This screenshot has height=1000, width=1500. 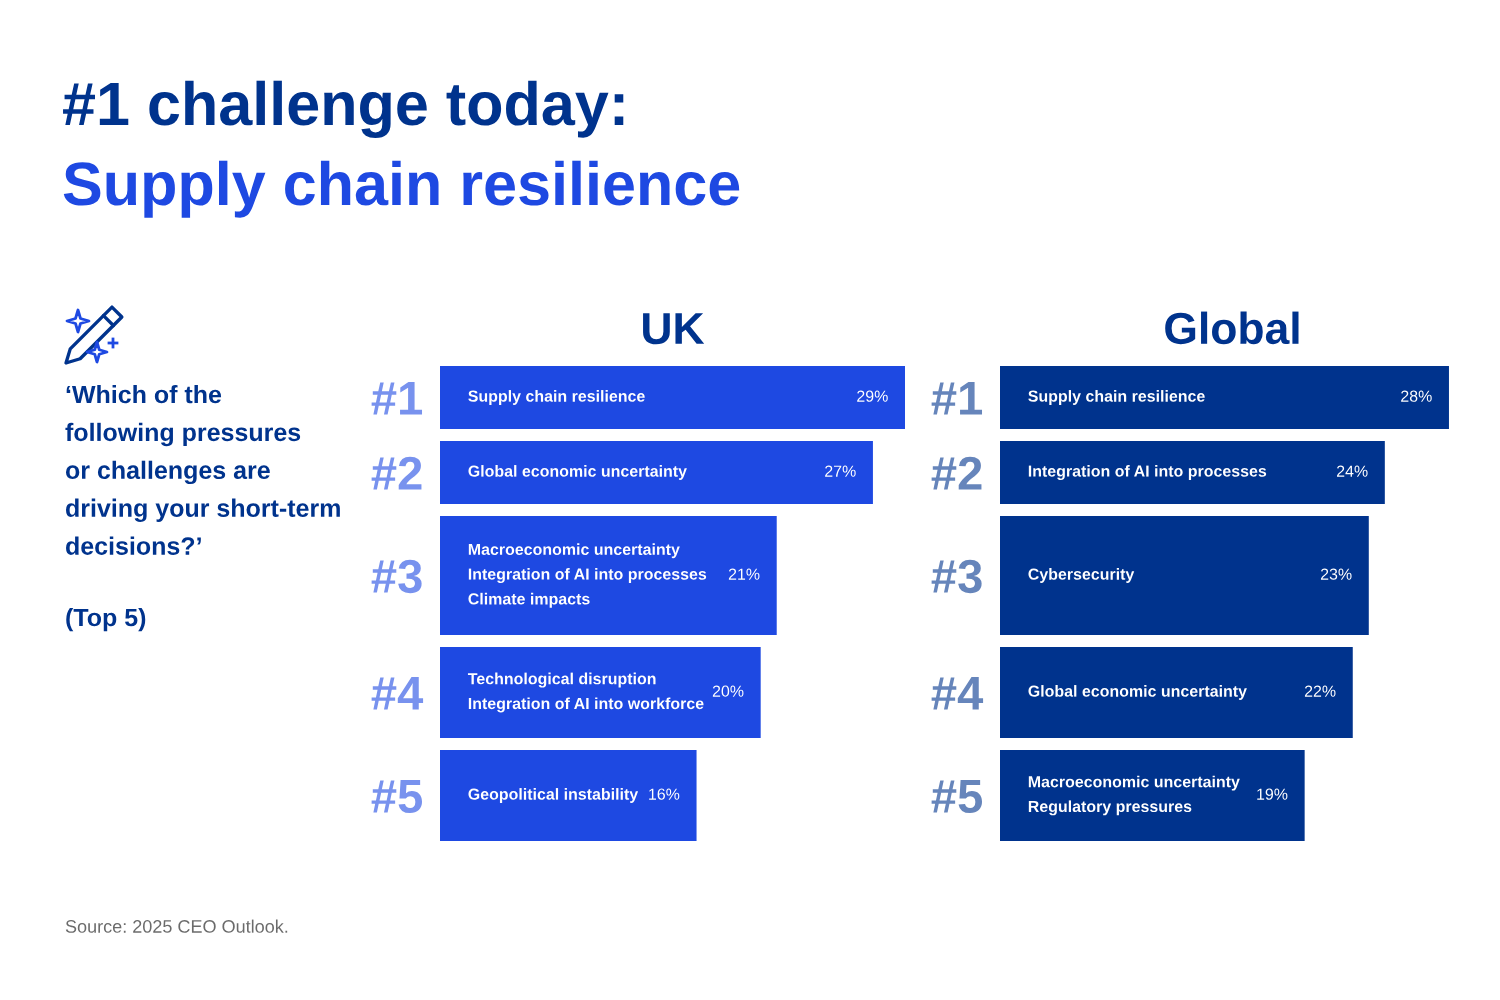 What do you see at coordinates (1352, 471) in the screenshot?
I see `data-label: 24%` at bounding box center [1352, 471].